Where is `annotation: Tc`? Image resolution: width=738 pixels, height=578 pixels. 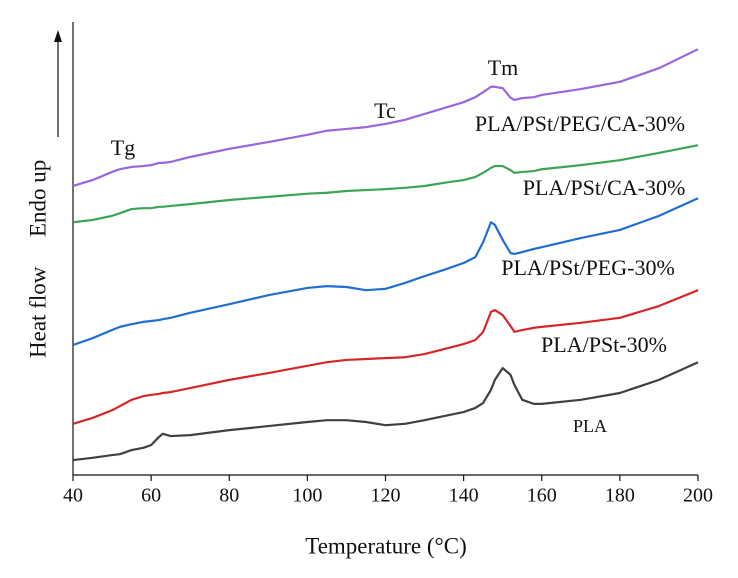 annotation: Tc is located at coordinates (385, 110).